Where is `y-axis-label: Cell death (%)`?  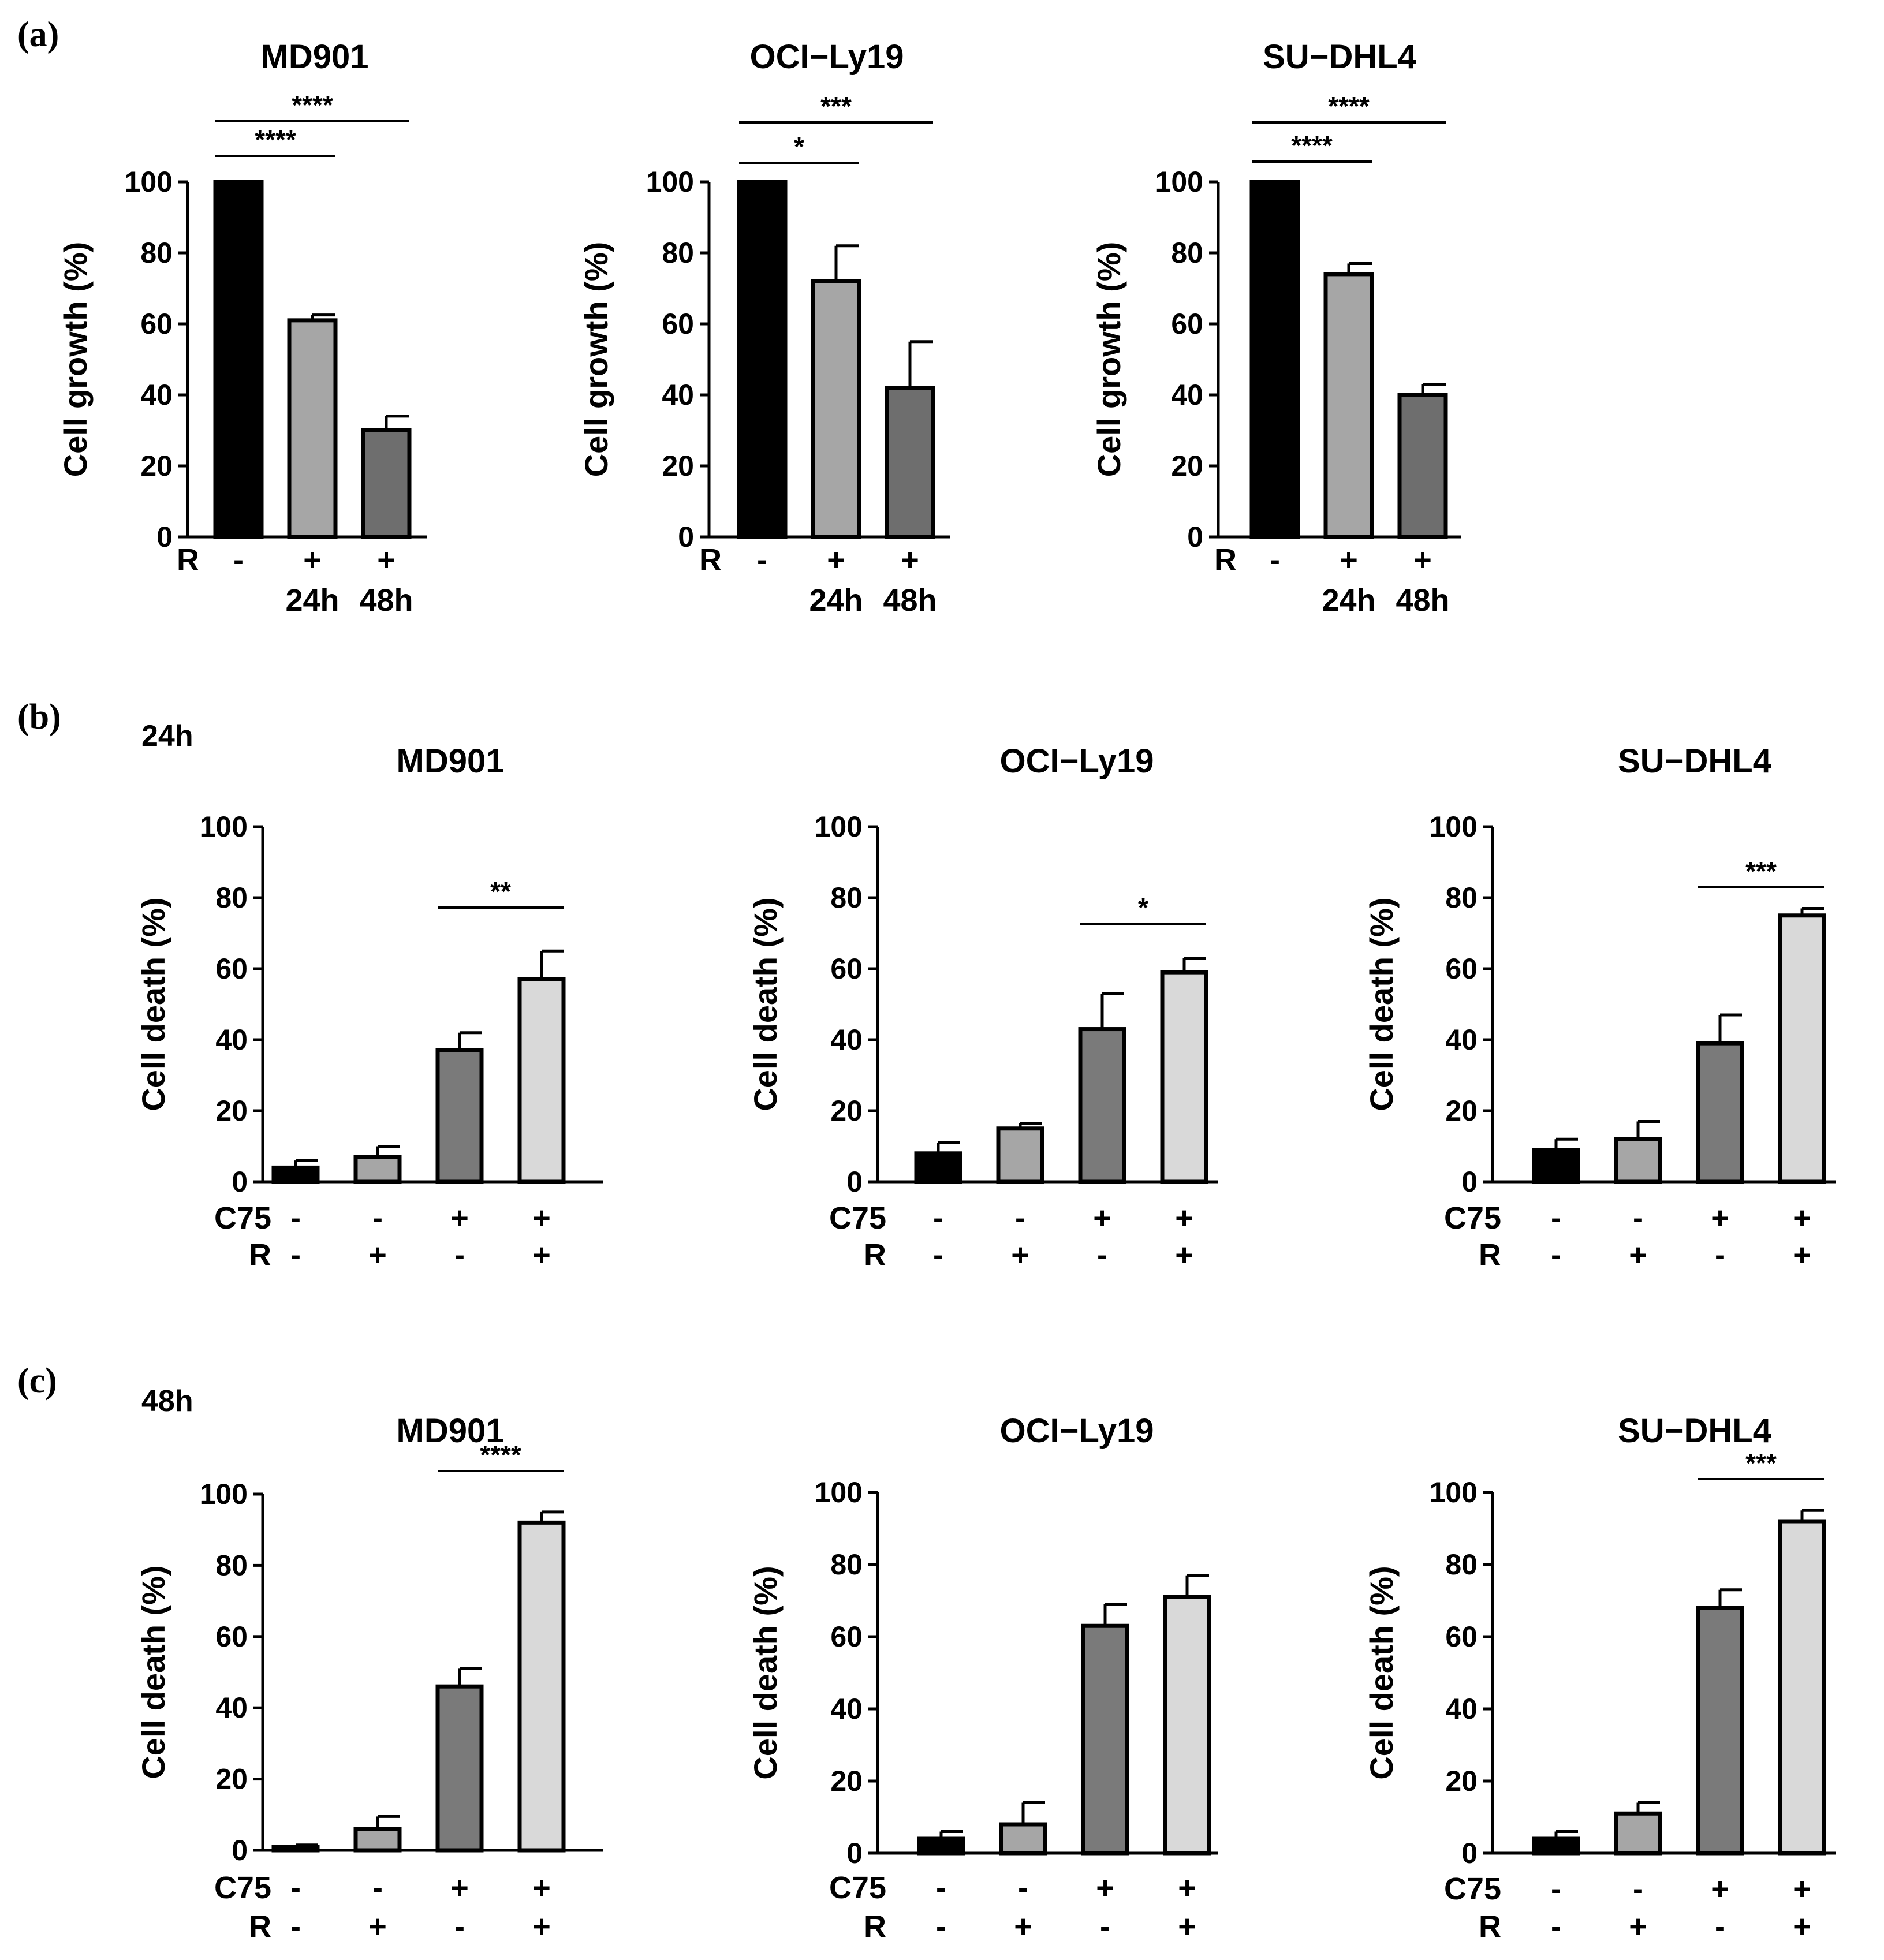
y-axis-label: Cell death (%) is located at coordinates (765, 1004).